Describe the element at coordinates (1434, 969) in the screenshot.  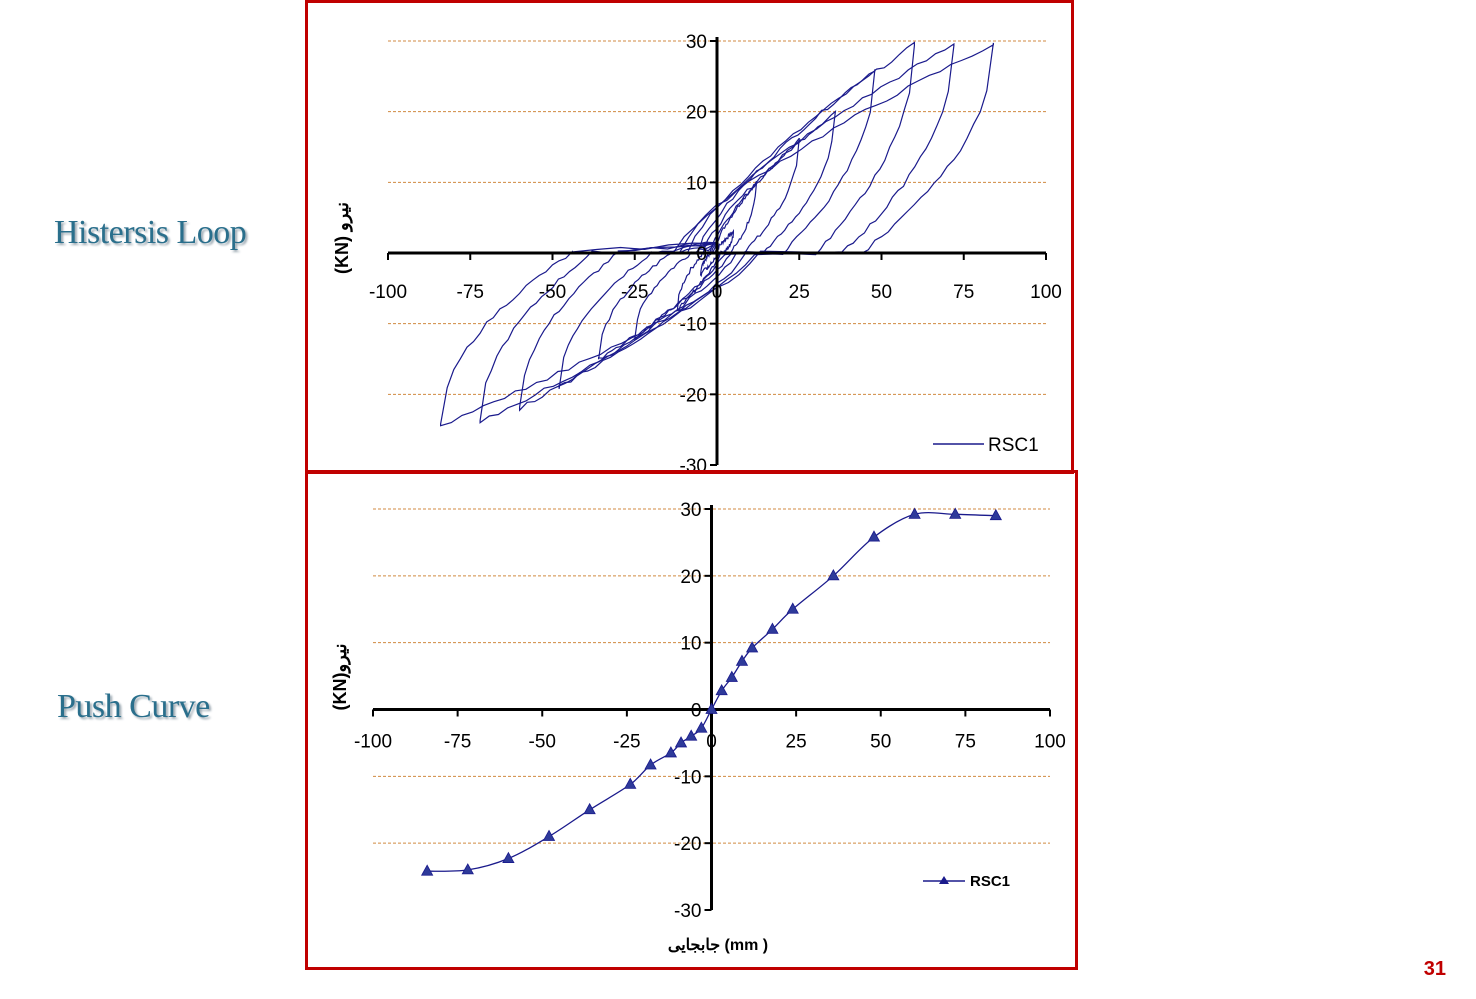
I see `page-number: 31` at that location.